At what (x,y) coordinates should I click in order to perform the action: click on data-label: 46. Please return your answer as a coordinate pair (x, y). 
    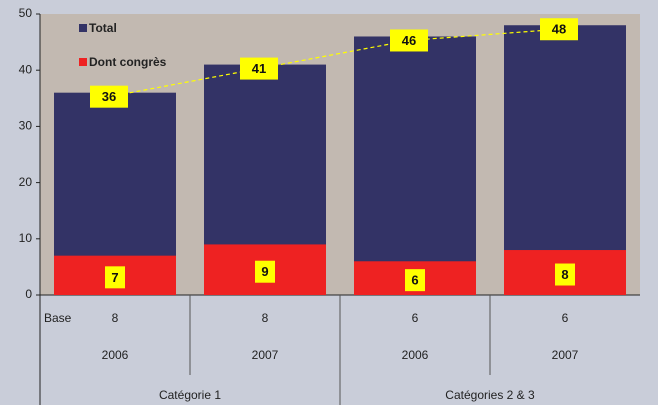
    Looking at the image, I should click on (409, 40).